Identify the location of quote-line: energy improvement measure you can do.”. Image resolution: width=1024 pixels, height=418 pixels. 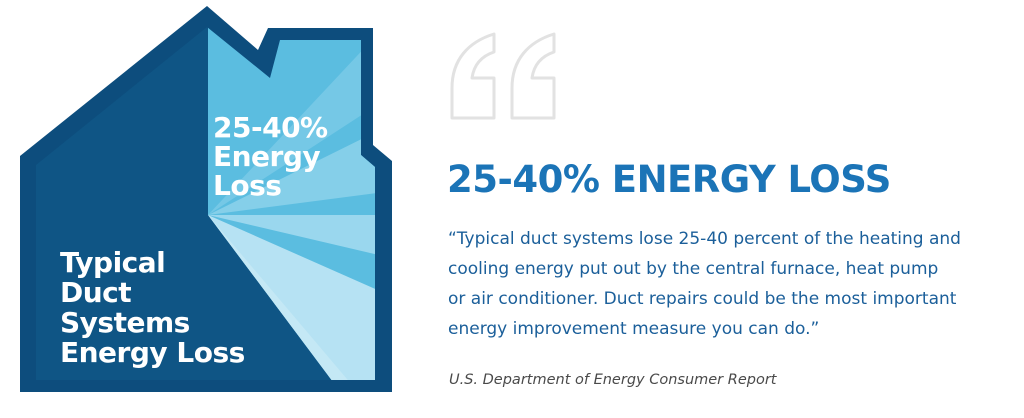
(634, 329).